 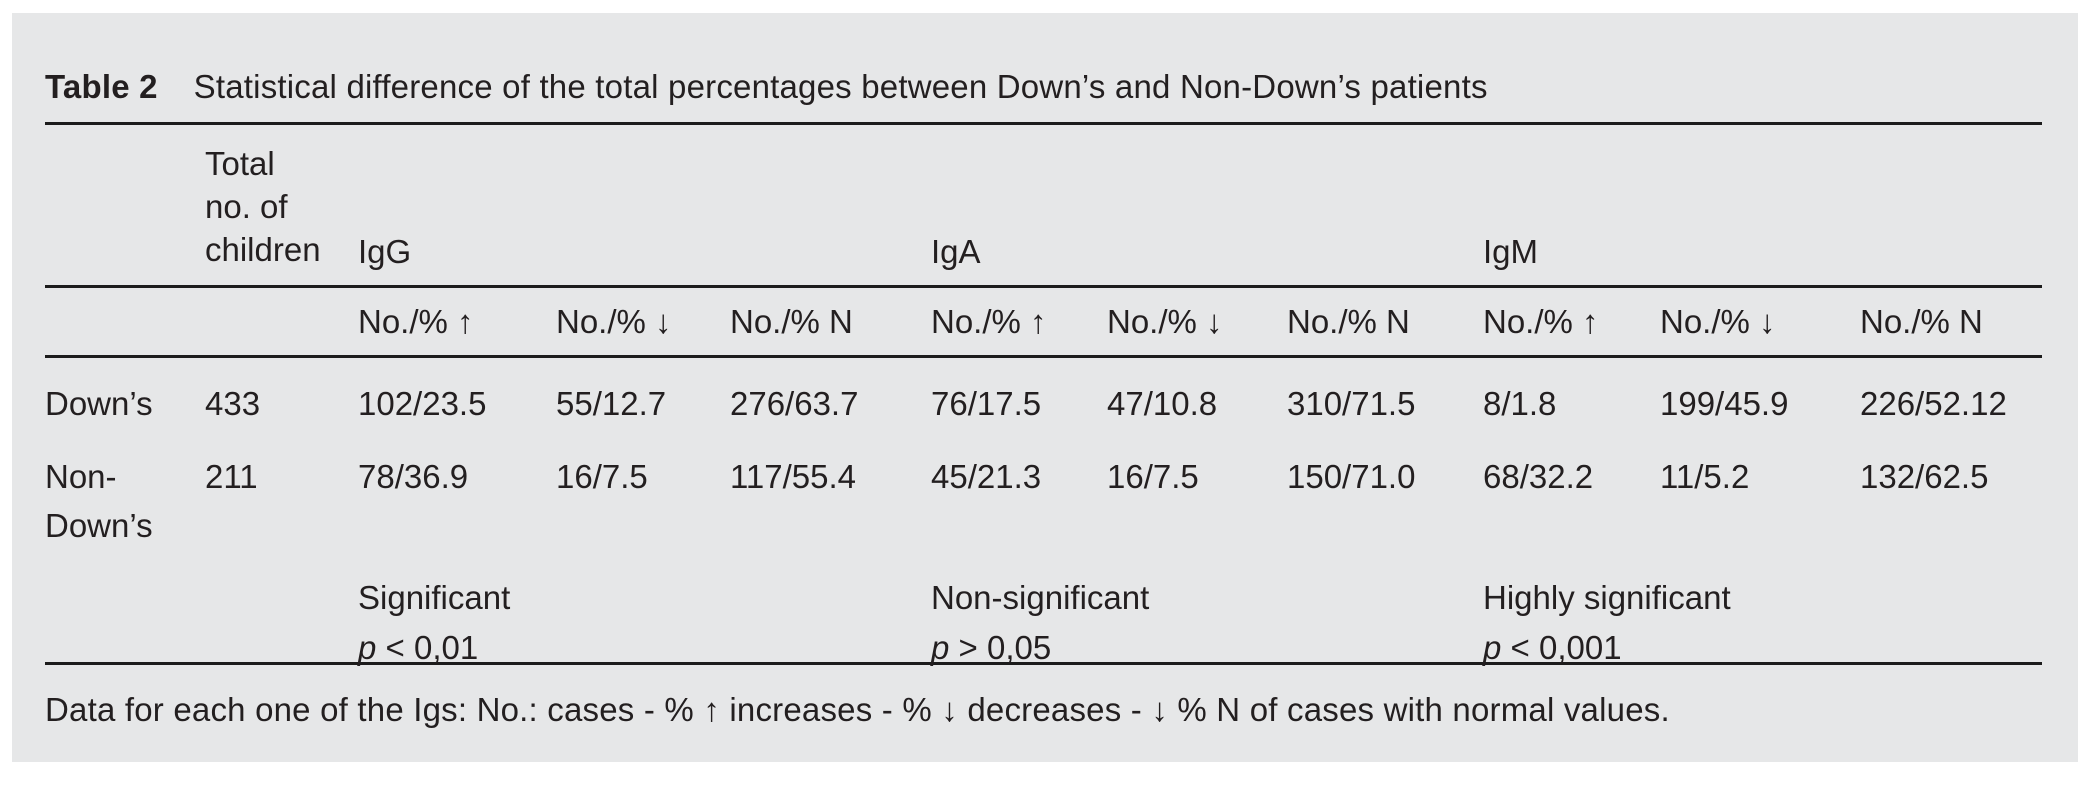 What do you see at coordinates (1520, 403) in the screenshot?
I see `cell-downs-igm-increase: 8/1.8` at bounding box center [1520, 403].